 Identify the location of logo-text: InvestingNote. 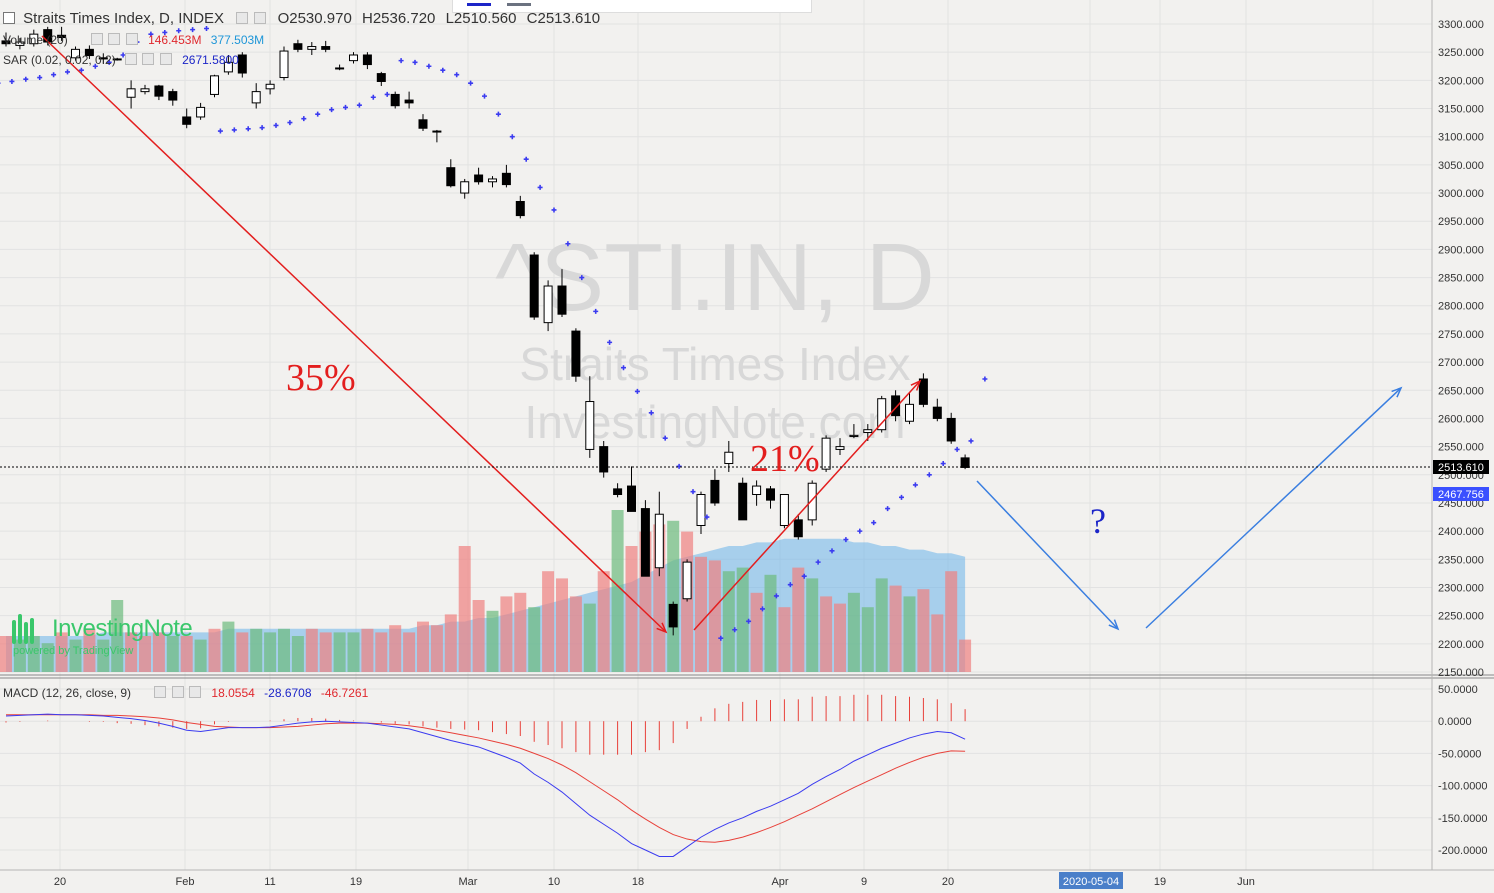
(122, 628).